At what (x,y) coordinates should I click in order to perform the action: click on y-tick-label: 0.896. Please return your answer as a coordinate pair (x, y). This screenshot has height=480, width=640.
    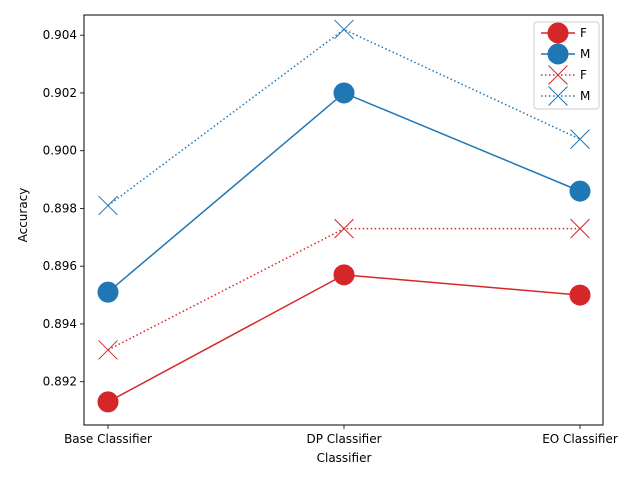
    Looking at the image, I should click on (60, 266).